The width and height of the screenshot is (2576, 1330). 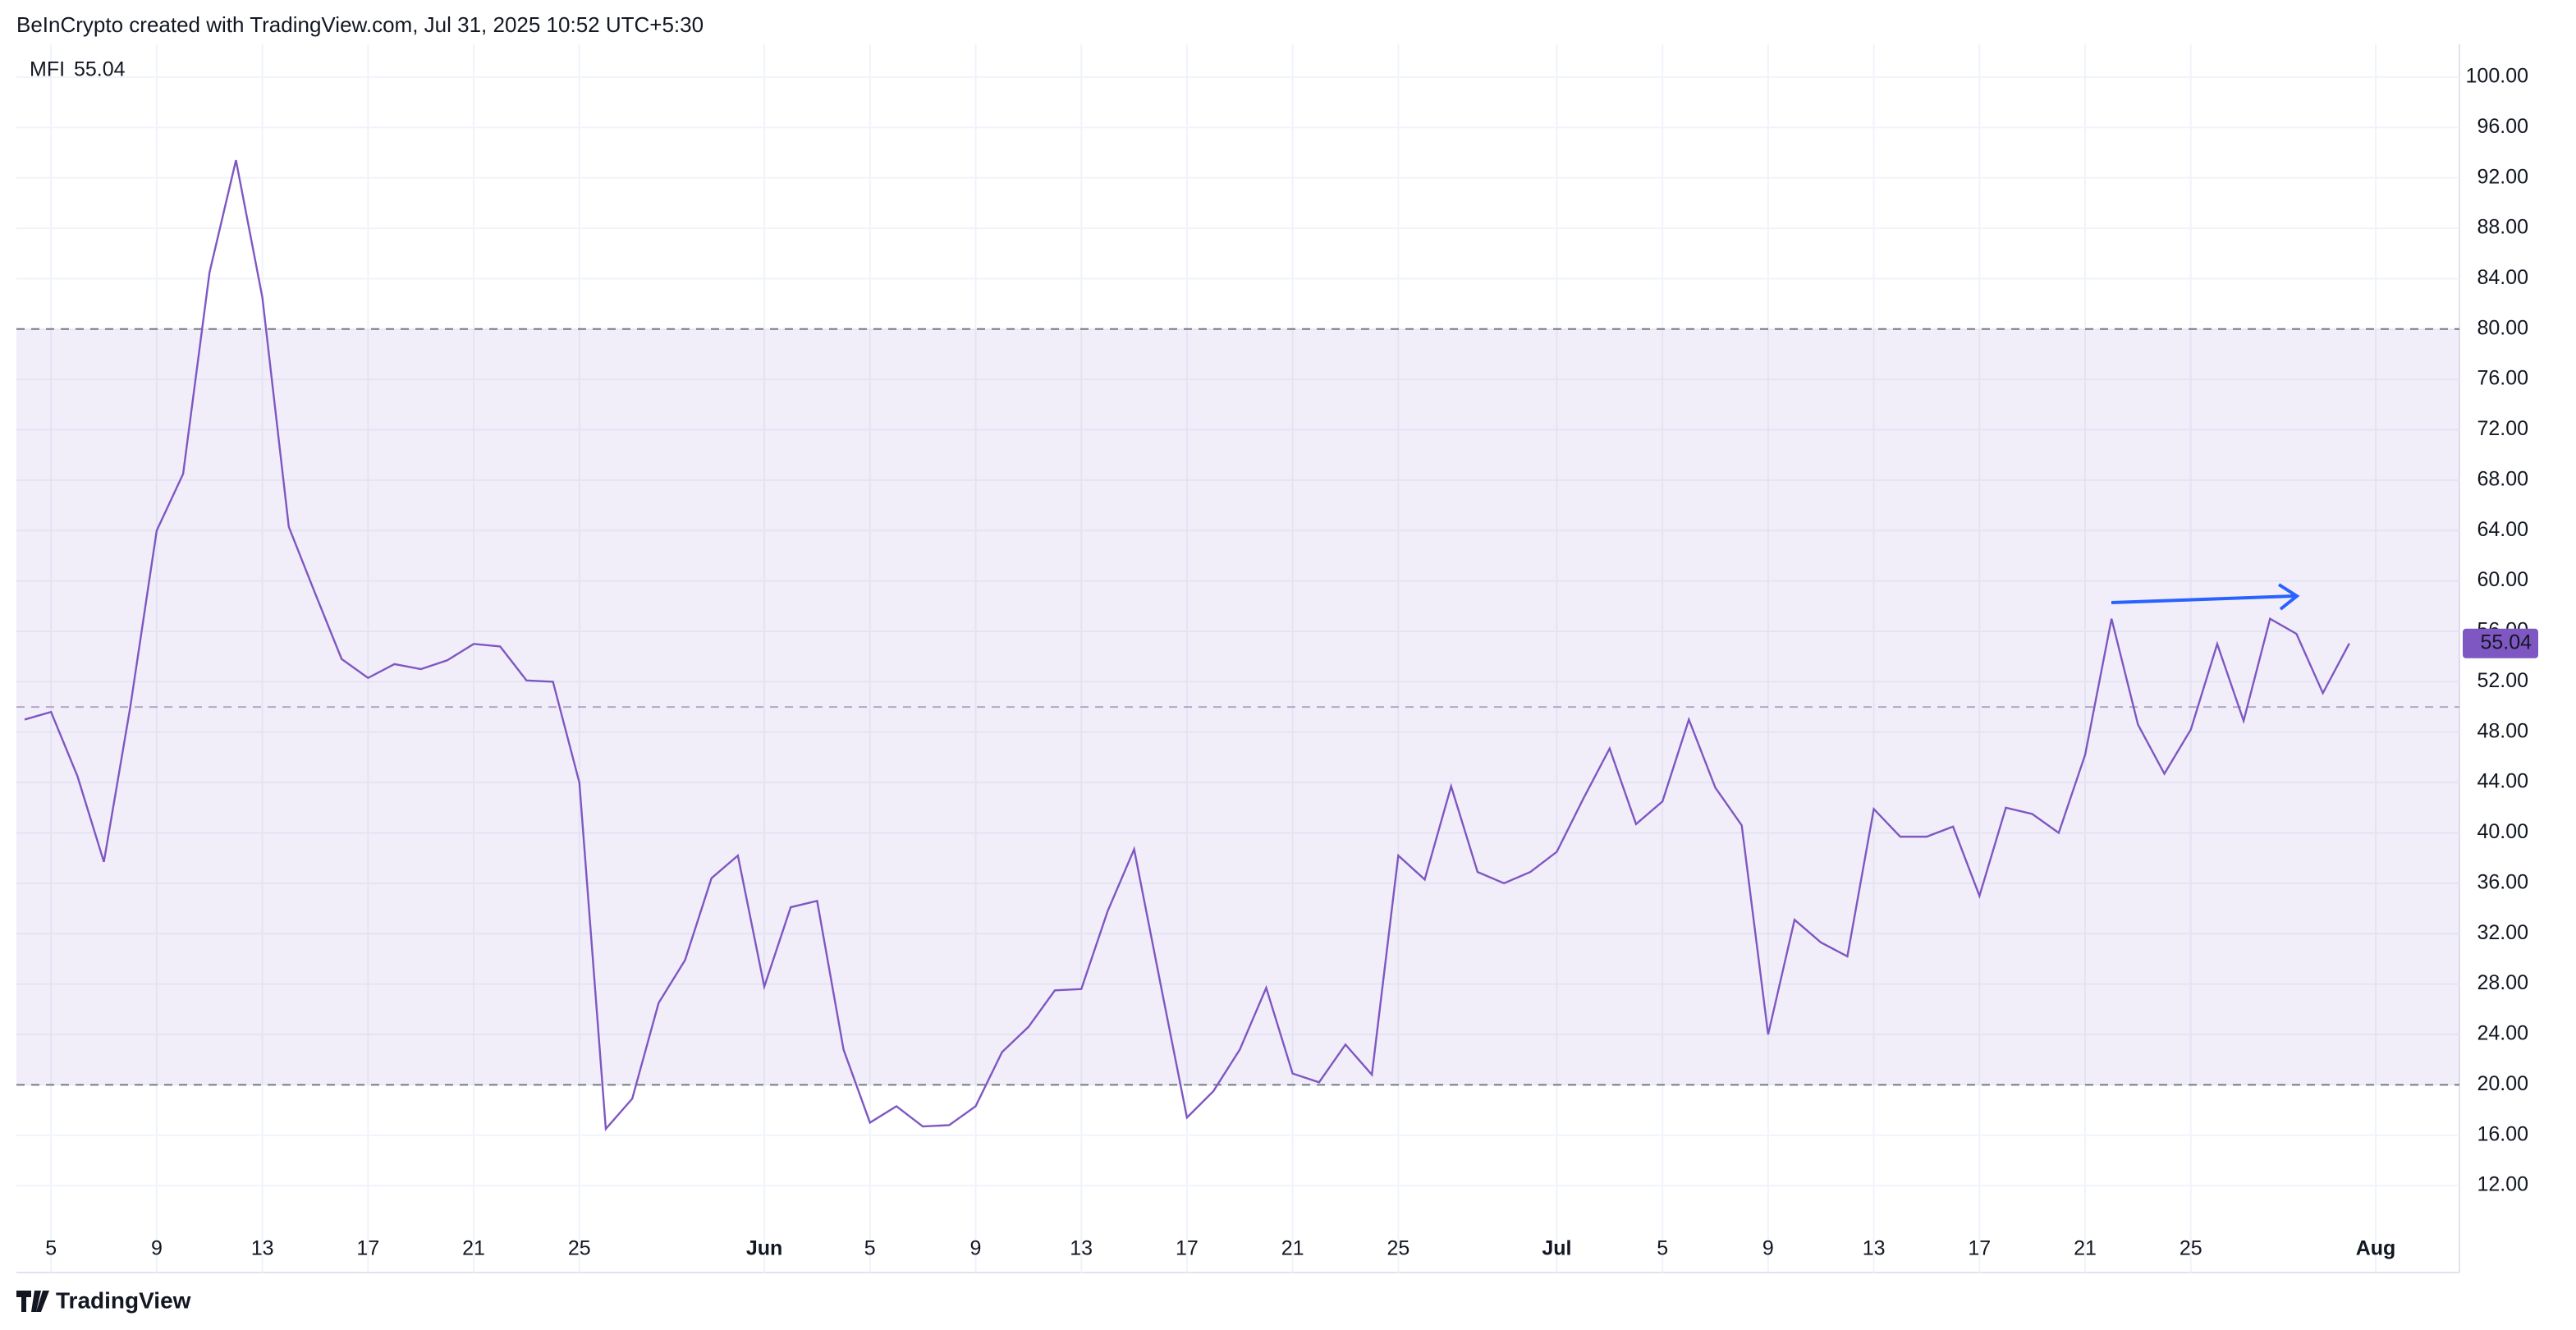 I want to click on arrow-shaft, so click(x=2204, y=599).